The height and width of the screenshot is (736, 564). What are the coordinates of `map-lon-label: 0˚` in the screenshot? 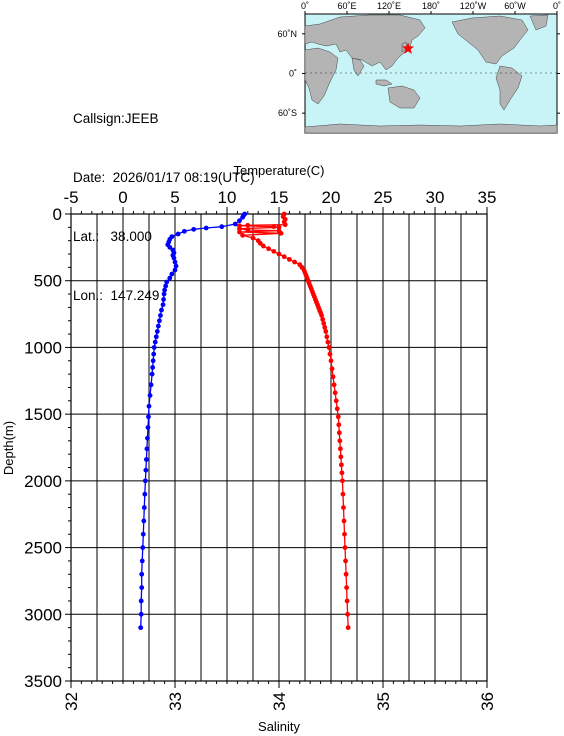 It's located at (557, 6).